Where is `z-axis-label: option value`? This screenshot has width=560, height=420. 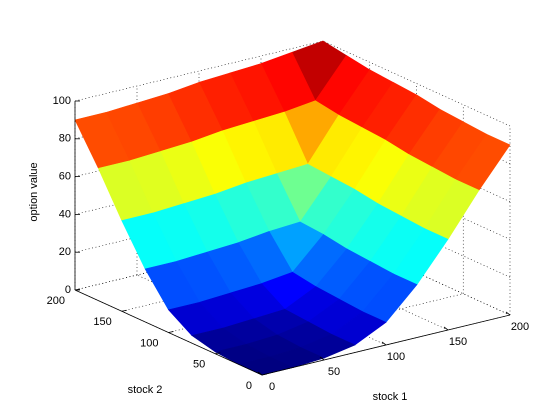
z-axis-label: option value is located at coordinates (34, 191).